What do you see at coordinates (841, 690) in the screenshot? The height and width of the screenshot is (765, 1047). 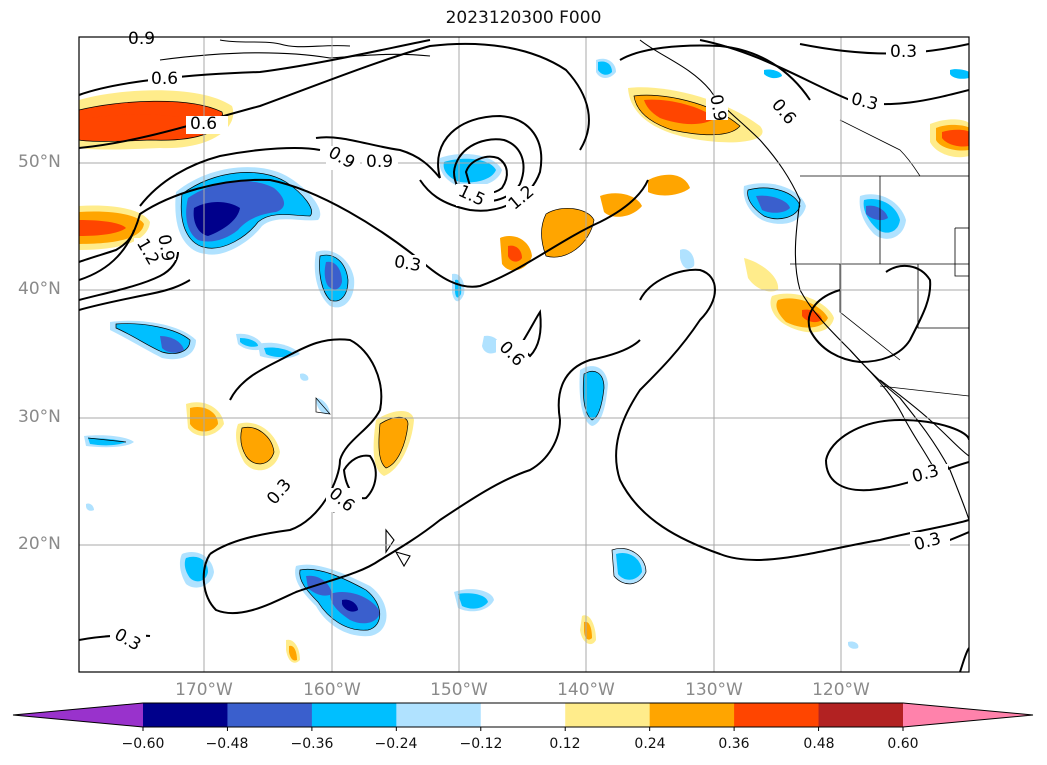 I see `lon-label: 120°W` at bounding box center [841, 690].